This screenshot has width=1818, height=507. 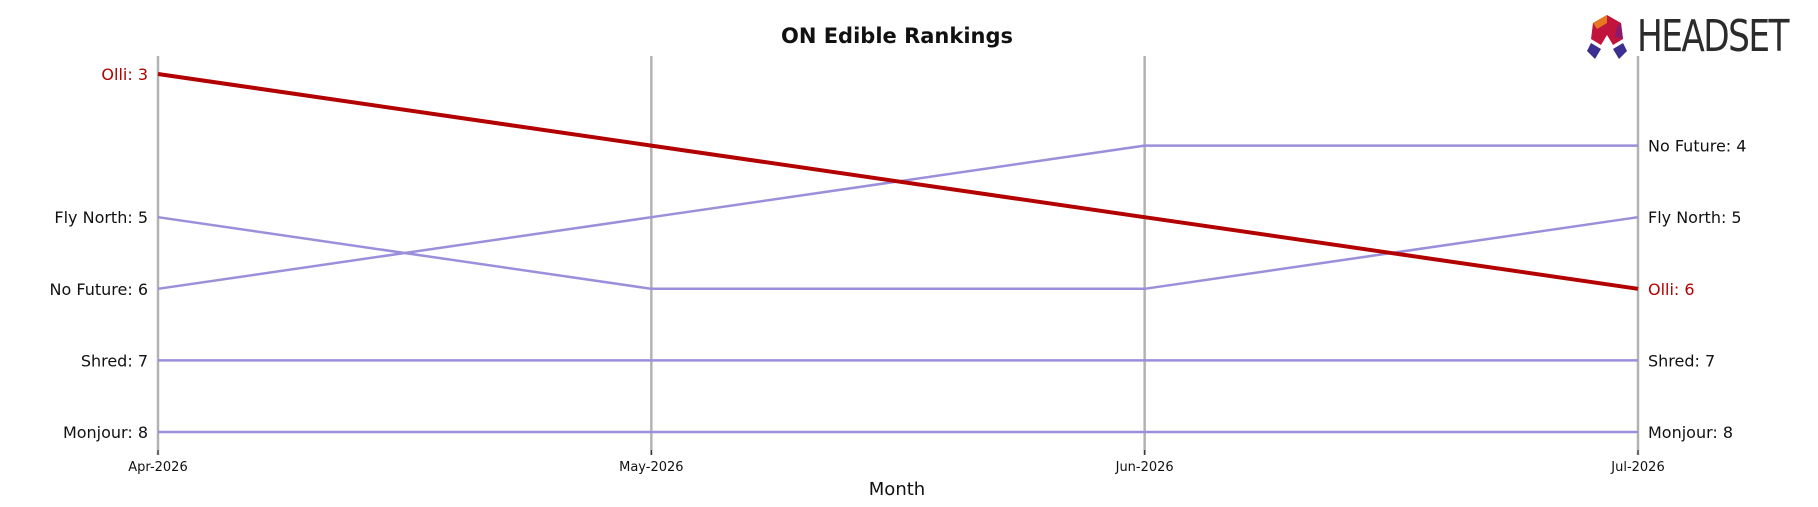 I want to click on headset-logo: HEADSET, so click(x=1700, y=37).